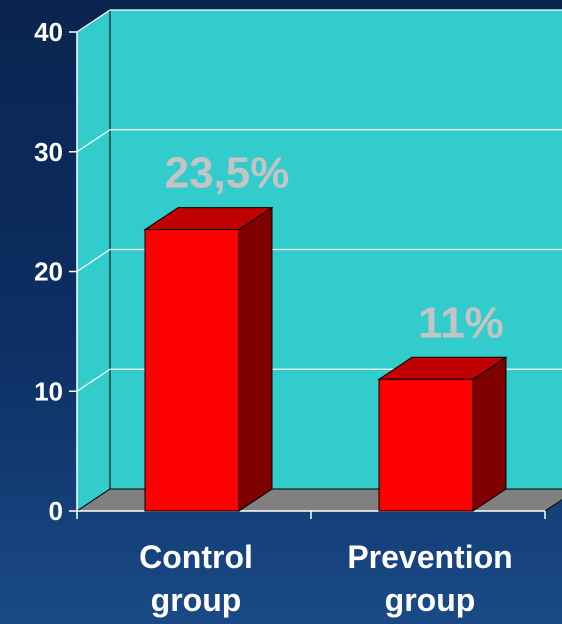 Image resolution: width=562 pixels, height=624 pixels. I want to click on y-tick-label: 10, so click(48, 391).